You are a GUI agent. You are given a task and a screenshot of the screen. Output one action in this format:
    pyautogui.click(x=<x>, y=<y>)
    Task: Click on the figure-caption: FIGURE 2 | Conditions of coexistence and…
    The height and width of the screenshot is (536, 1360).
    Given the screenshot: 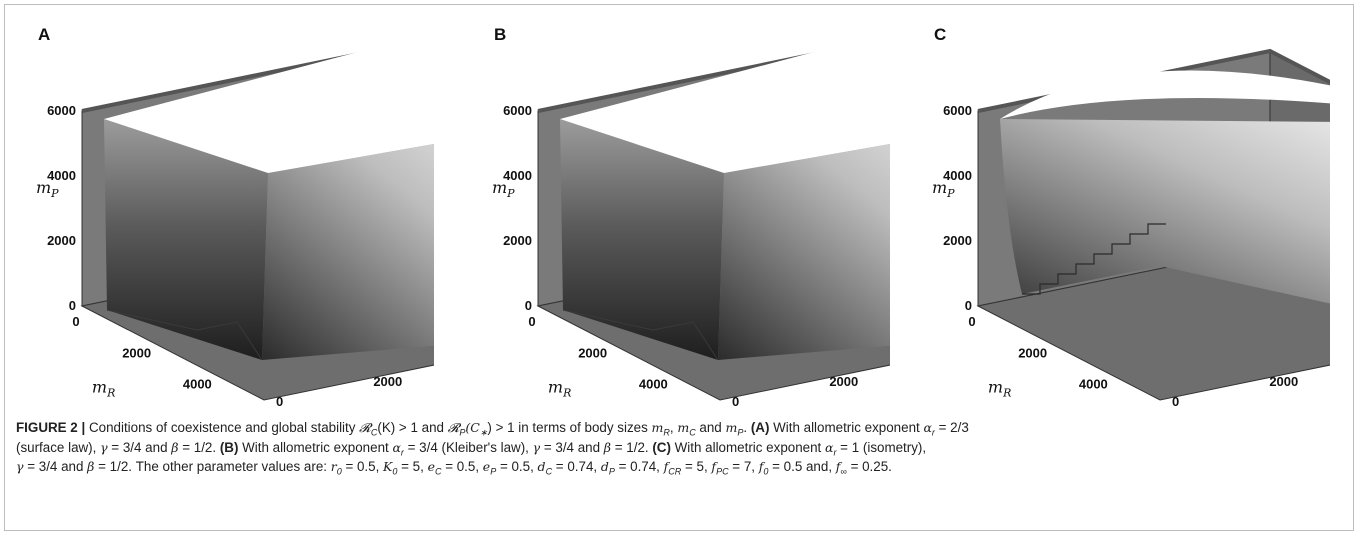 What is the action you would take?
    pyautogui.click(x=678, y=447)
    